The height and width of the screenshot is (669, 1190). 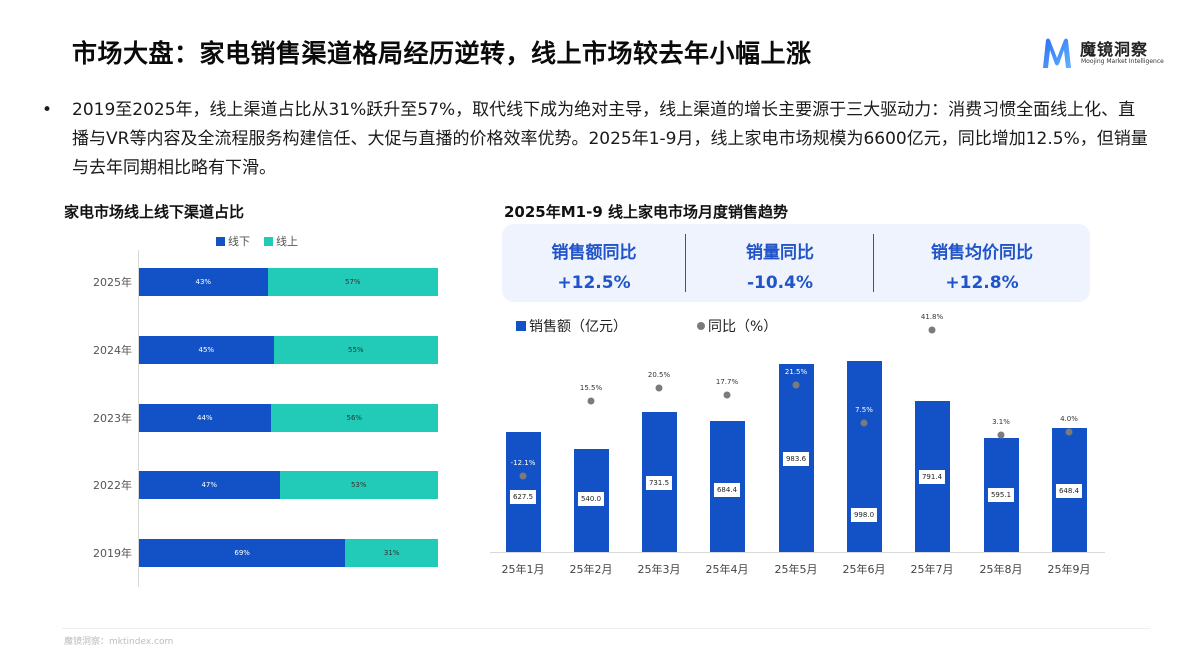 I want to click on month-label: 25年3月, so click(x=659, y=569).